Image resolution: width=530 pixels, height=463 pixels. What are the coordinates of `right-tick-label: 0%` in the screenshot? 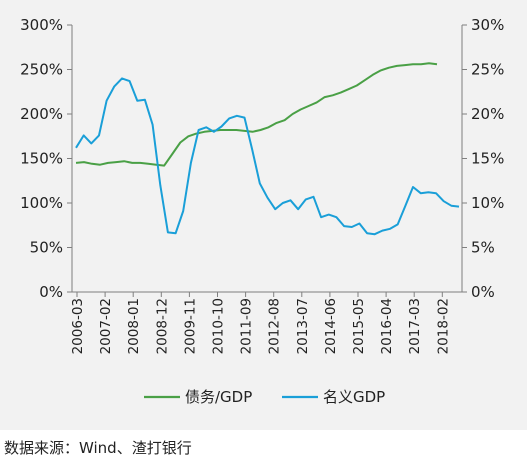 It's located at (483, 292).